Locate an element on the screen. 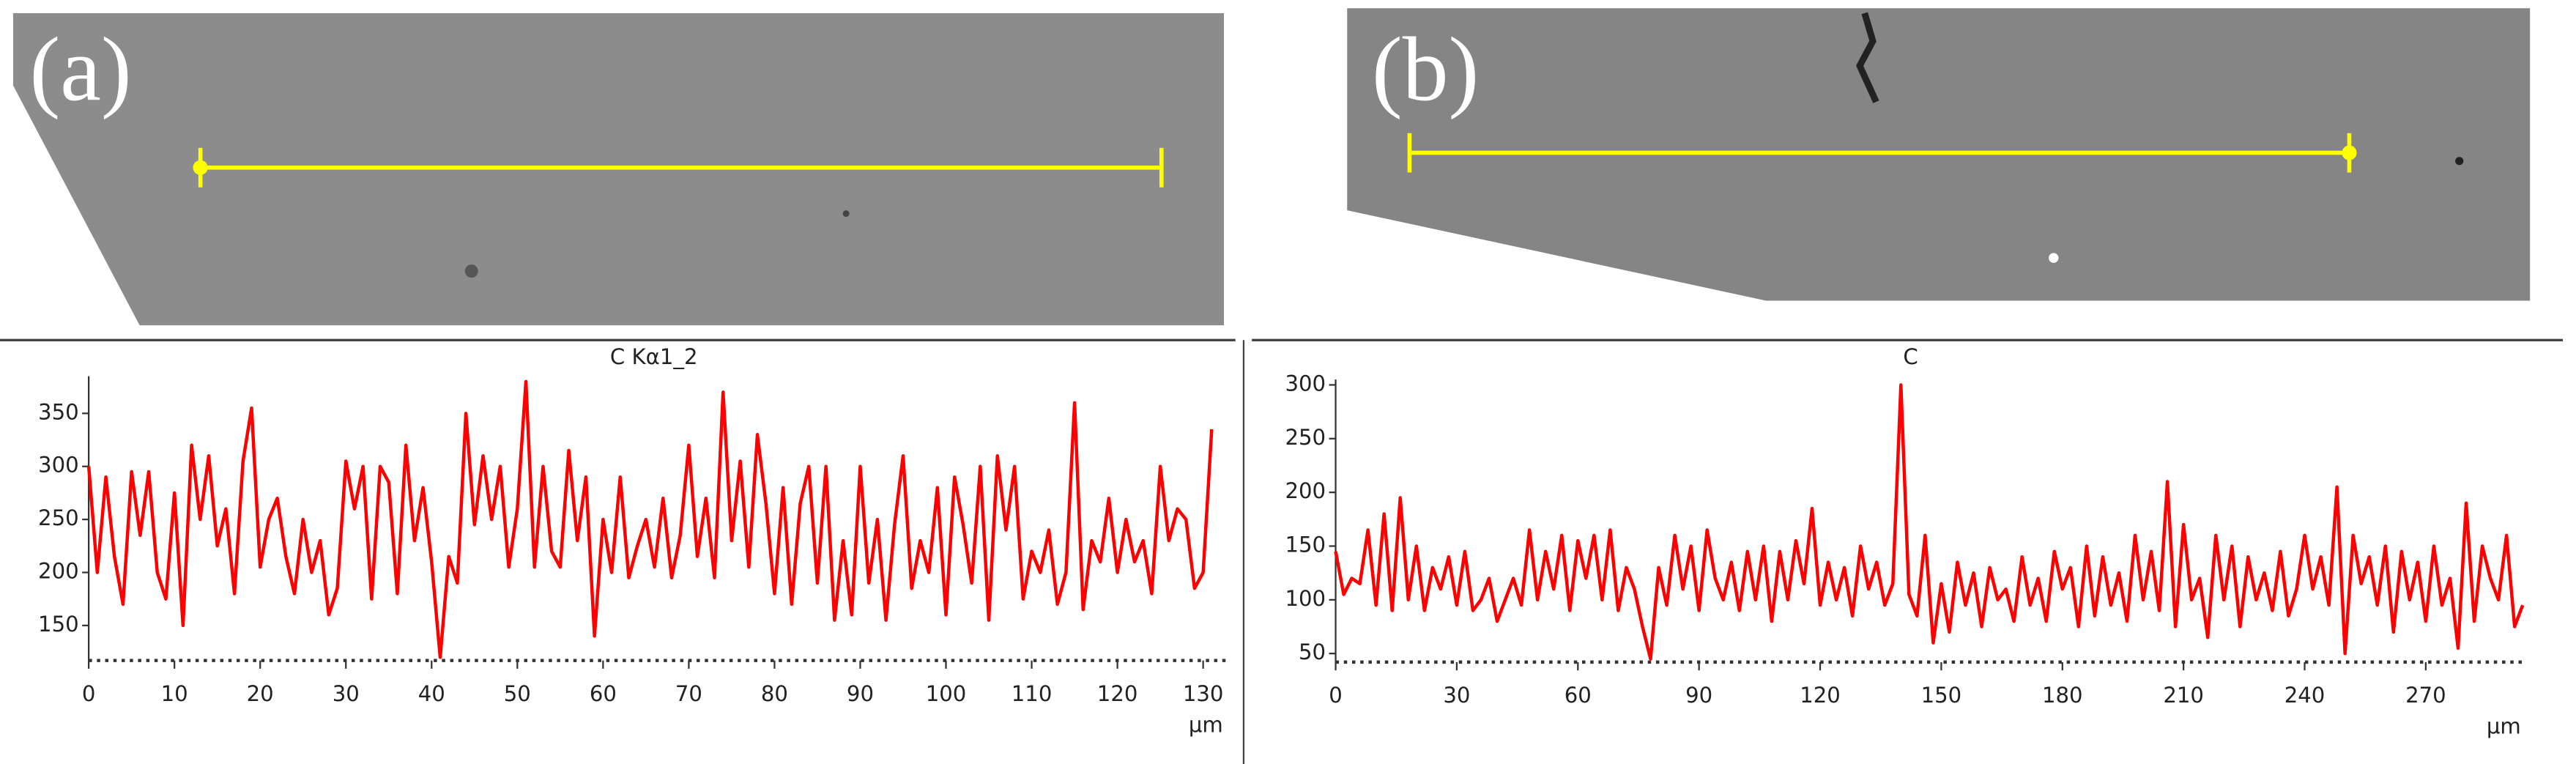 The width and height of the screenshot is (2576, 764). x-tick-label: 130 is located at coordinates (1203, 693).